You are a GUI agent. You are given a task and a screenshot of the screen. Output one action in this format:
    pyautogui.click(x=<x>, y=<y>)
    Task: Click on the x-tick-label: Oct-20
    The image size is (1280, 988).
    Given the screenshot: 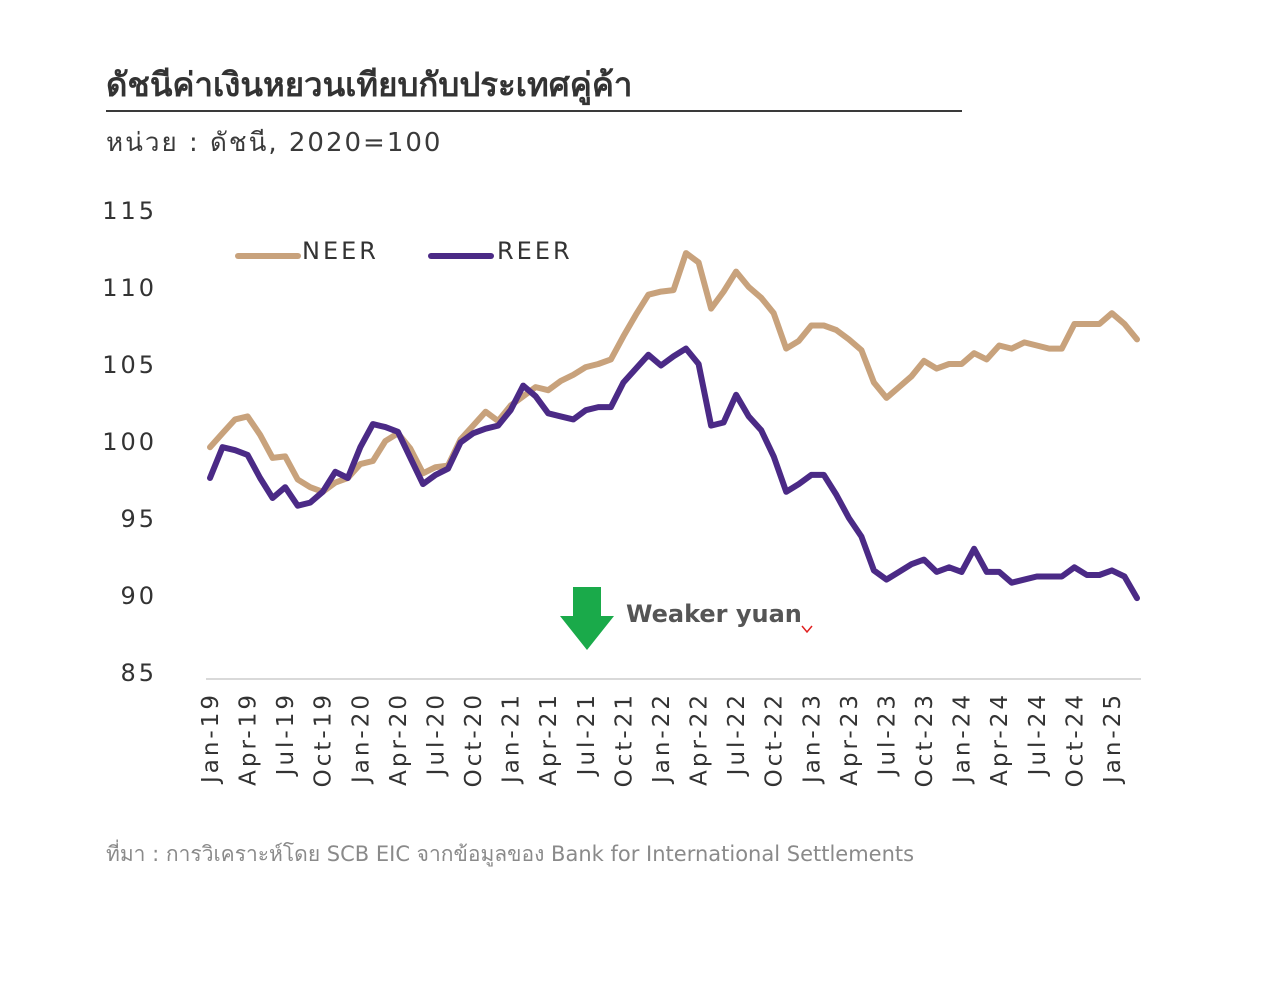 What is the action you would take?
    pyautogui.click(x=474, y=739)
    